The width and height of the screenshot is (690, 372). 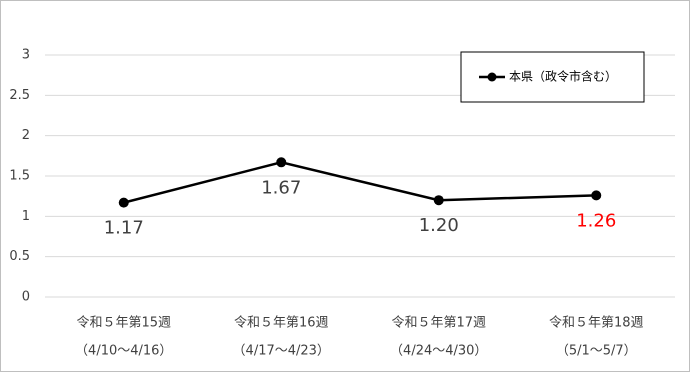 I want to click on series-line, so click(x=360, y=182).